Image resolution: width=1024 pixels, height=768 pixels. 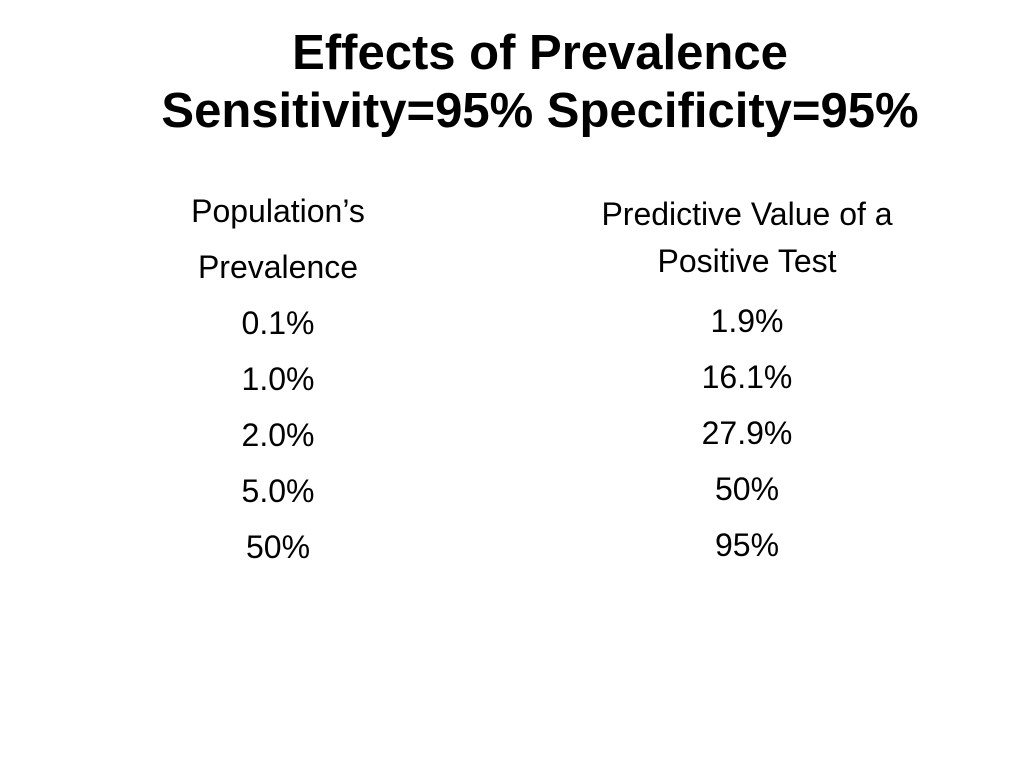 I want to click on prevalence-value: 5.0%, so click(x=278, y=491).